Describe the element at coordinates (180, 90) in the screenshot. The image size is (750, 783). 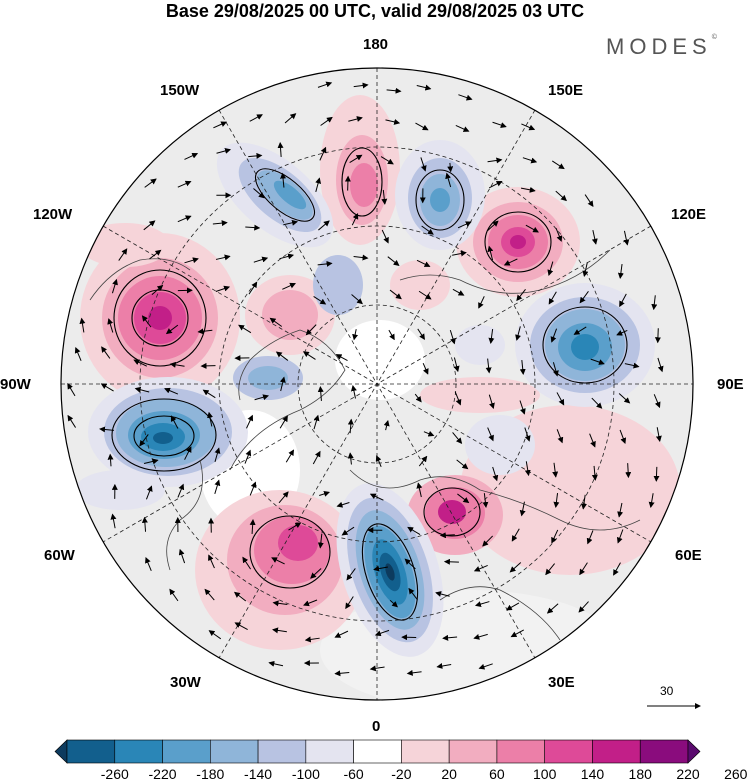
I see `lon-label-150w: 150W` at that location.